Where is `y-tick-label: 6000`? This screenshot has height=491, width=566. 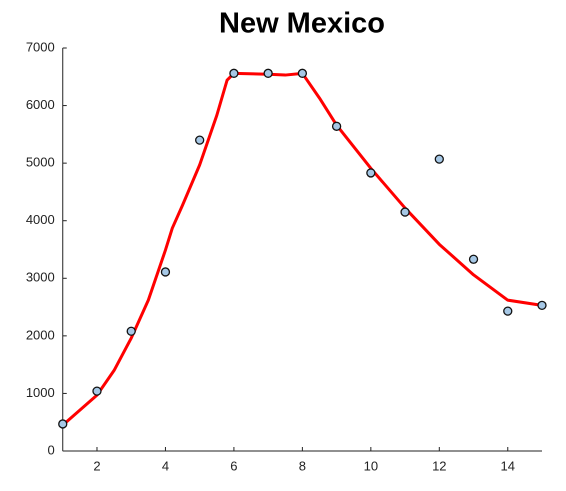
y-tick-label: 6000 is located at coordinates (40, 104).